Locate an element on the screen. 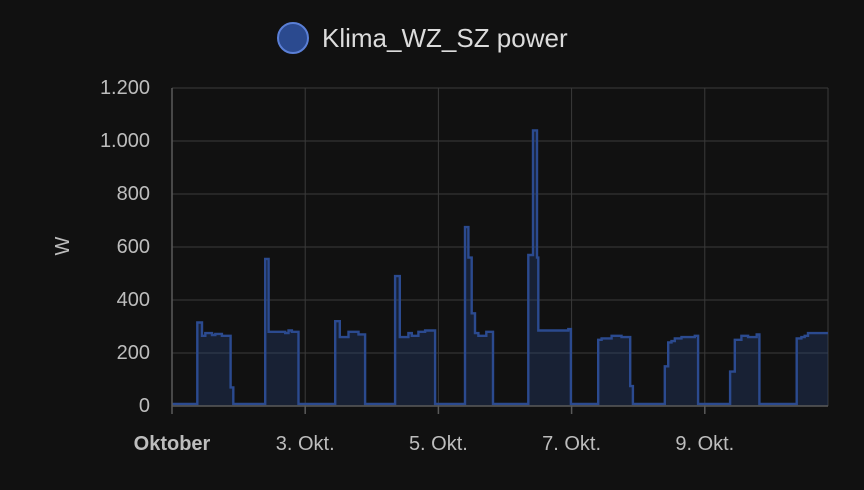 The height and width of the screenshot is (490, 864). y-tick-label: 800 is located at coordinates (133, 194).